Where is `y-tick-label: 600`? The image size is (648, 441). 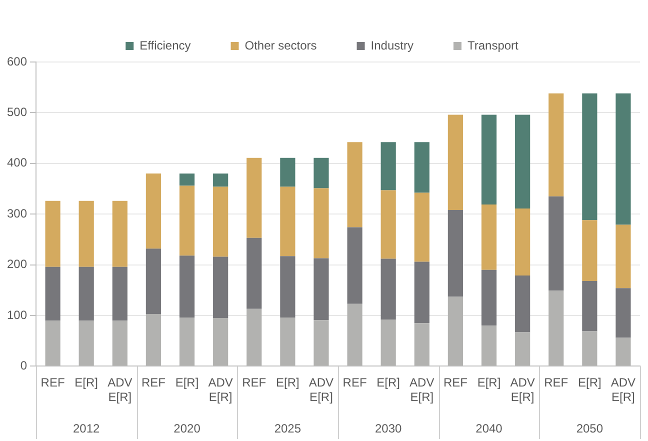
y-tick-label: 600 is located at coordinates (17, 61).